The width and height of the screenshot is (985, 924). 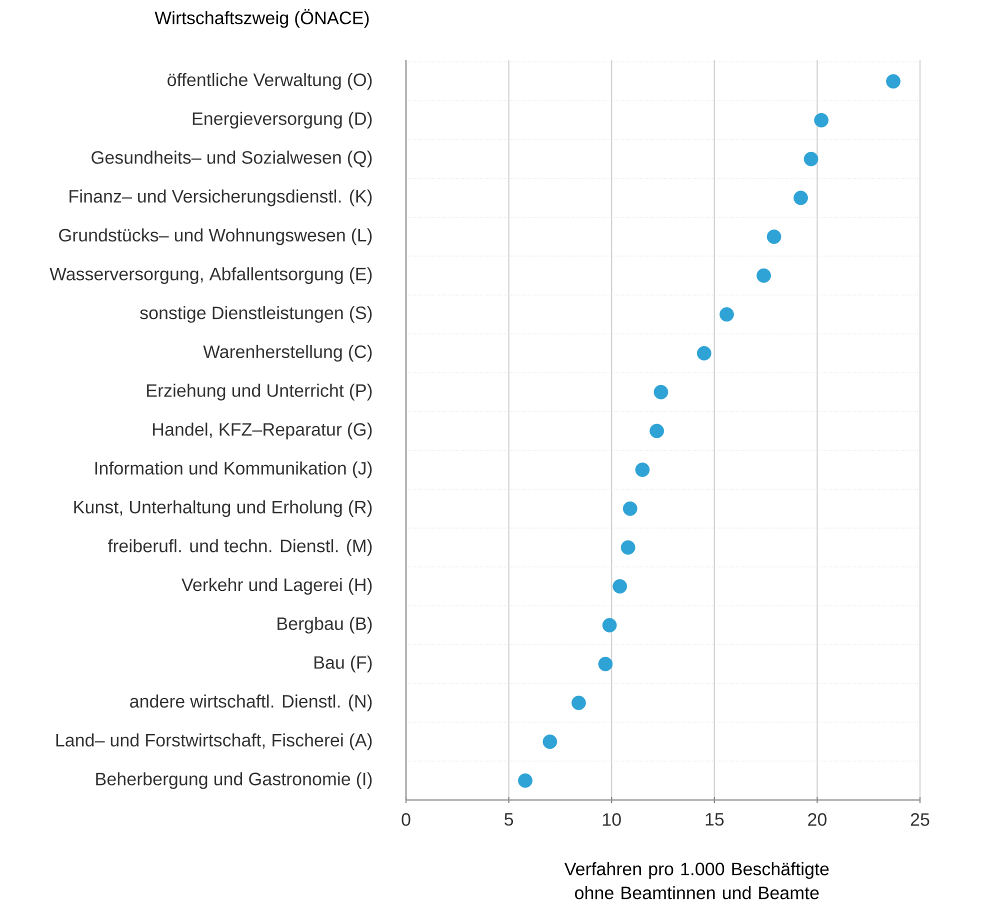 I want to click on y-tick-label: sonstige Dienstleistungen (S), so click(x=256, y=314).